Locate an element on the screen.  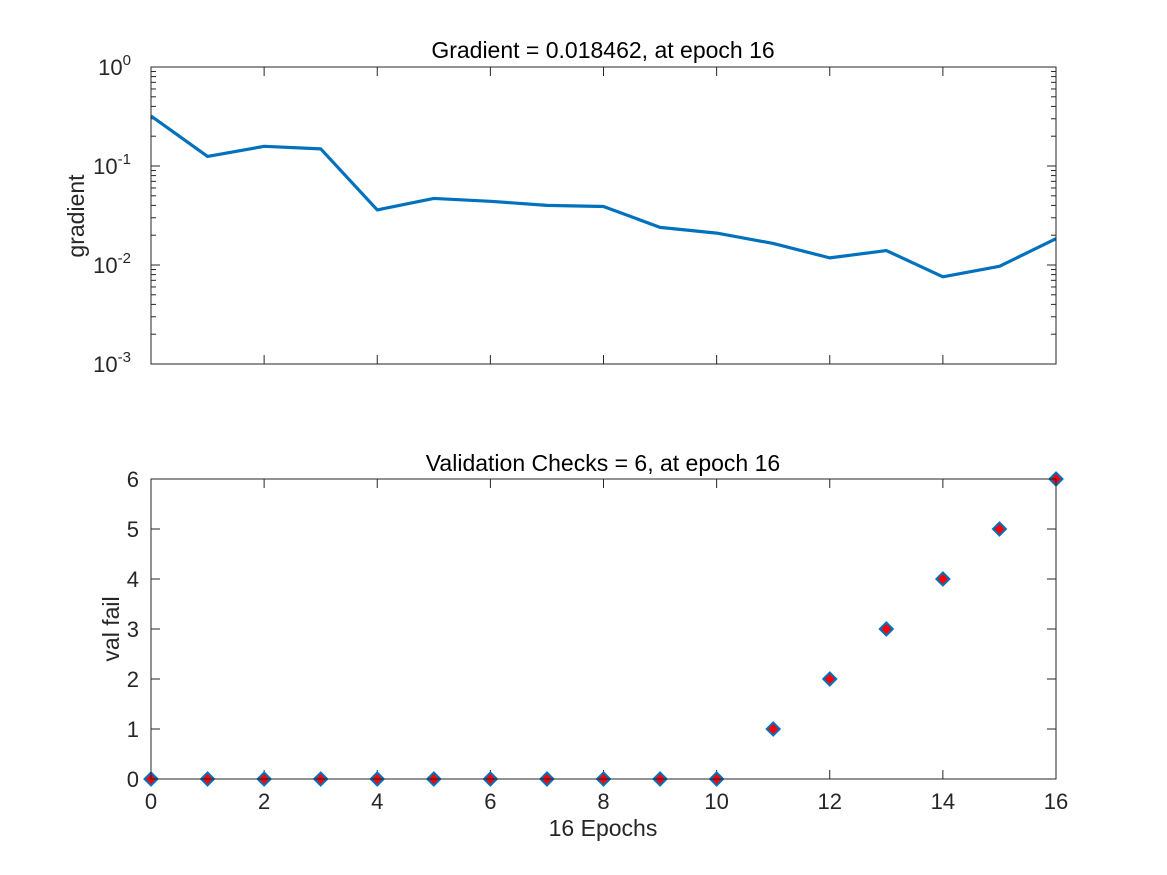
gradient-plot-area is located at coordinates (603, 196).